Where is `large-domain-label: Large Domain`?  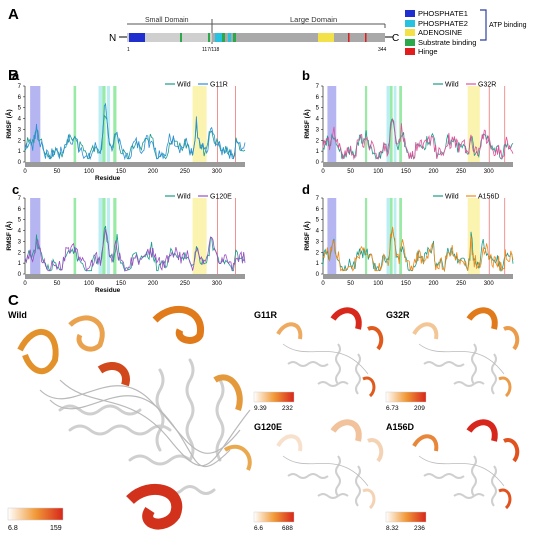
large-domain-label: Large Domain is located at coordinates (313, 19).